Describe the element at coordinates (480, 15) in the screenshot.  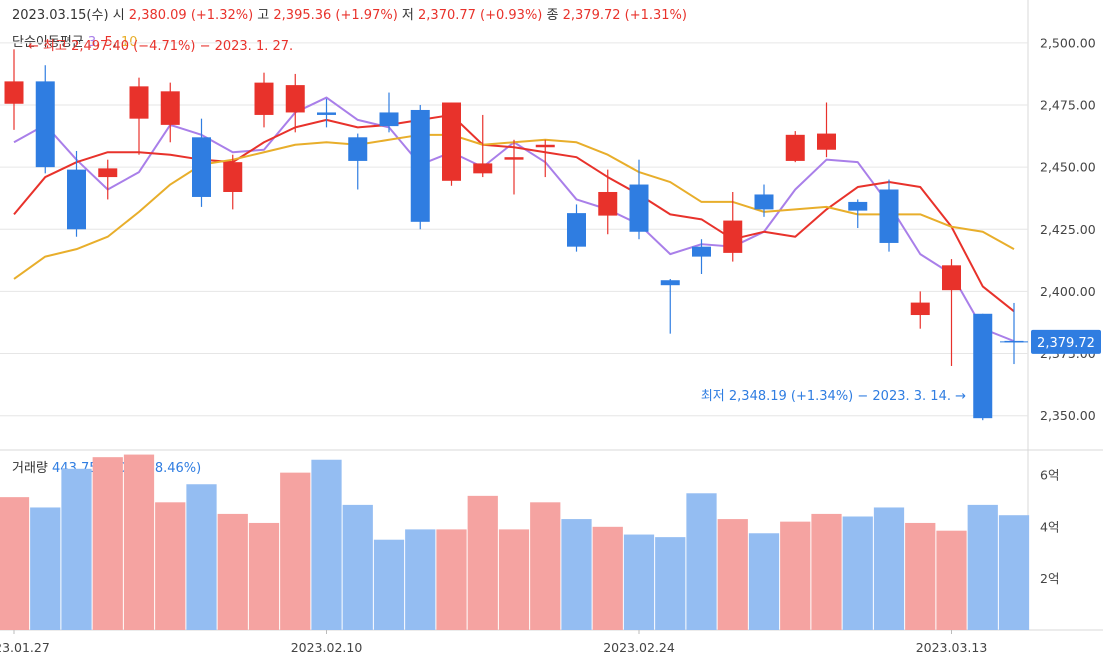
I see `low-value: 2,370.77 (+0.93%)` at that location.